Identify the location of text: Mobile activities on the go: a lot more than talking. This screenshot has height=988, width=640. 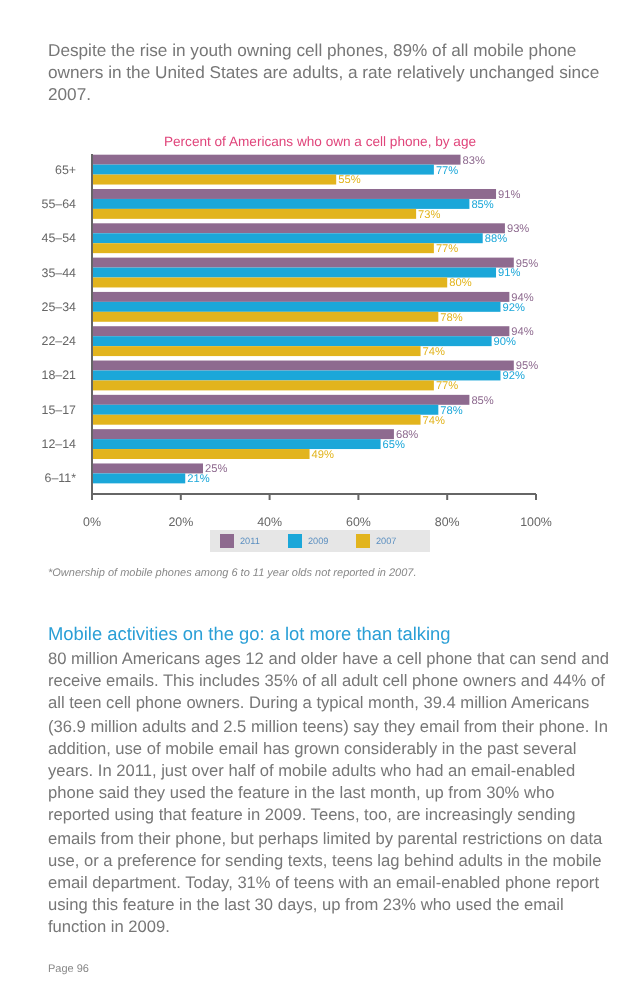
(250, 636).